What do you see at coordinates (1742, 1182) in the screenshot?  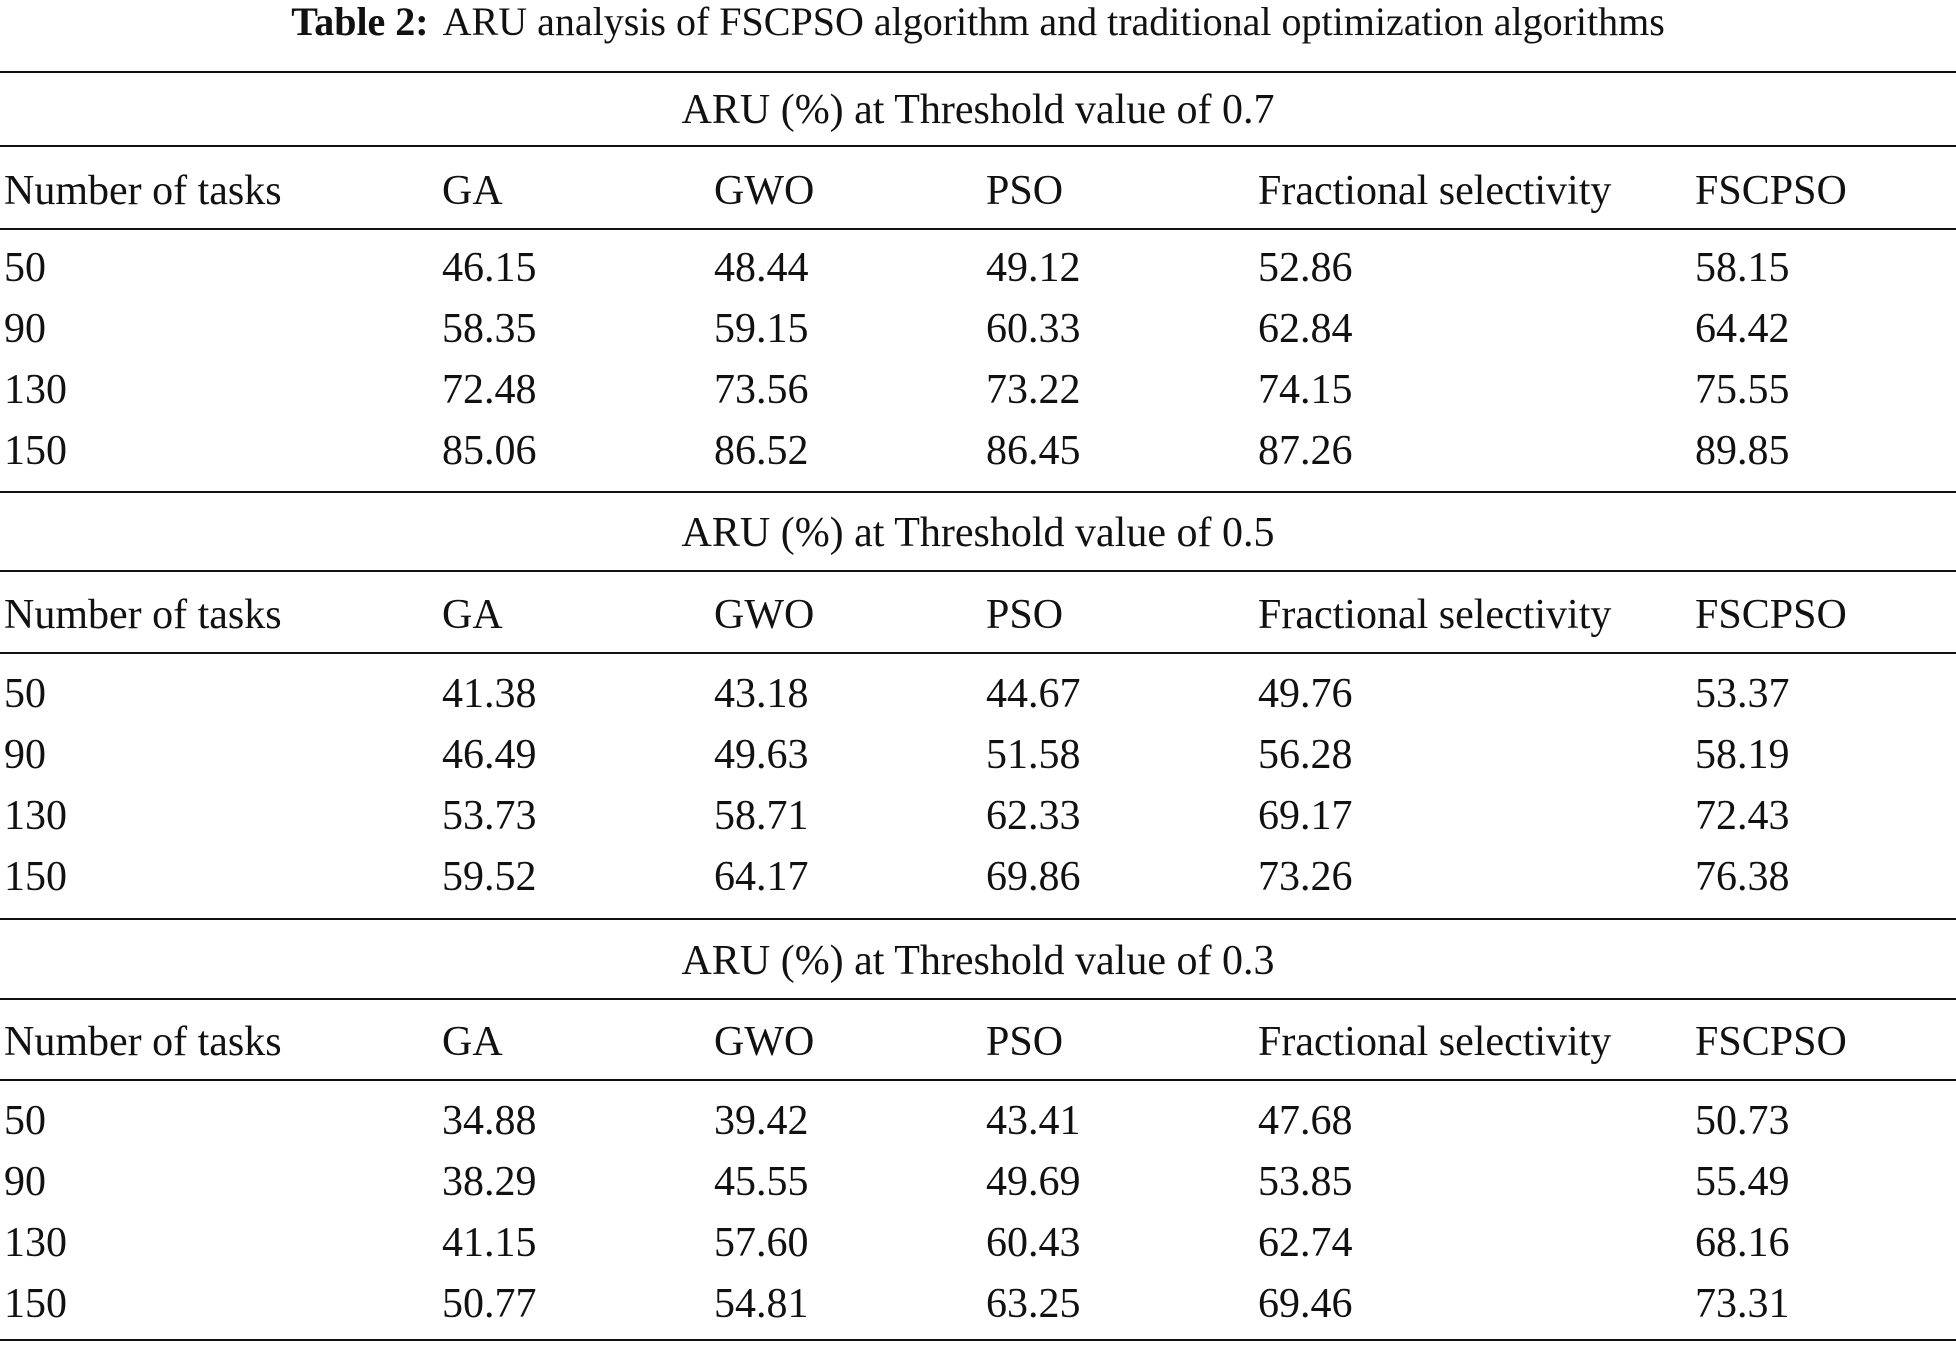 I see `table-cell: 55.49` at bounding box center [1742, 1182].